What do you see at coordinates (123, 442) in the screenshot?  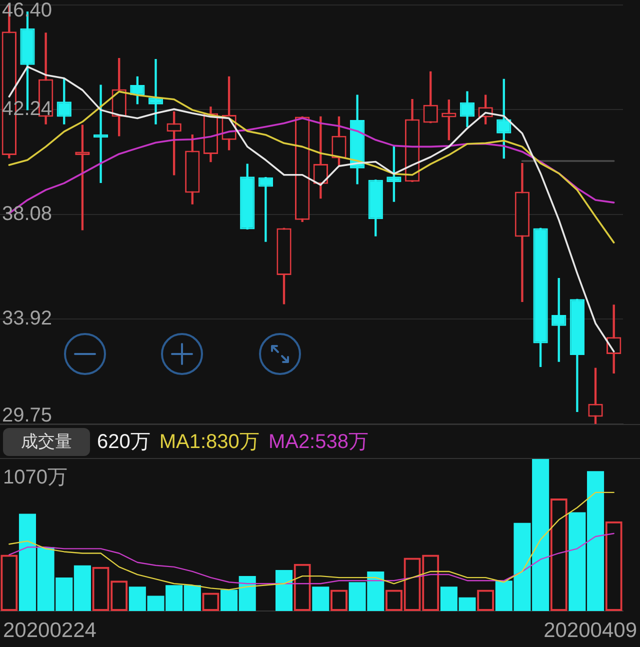 I see `text: 620万` at bounding box center [123, 442].